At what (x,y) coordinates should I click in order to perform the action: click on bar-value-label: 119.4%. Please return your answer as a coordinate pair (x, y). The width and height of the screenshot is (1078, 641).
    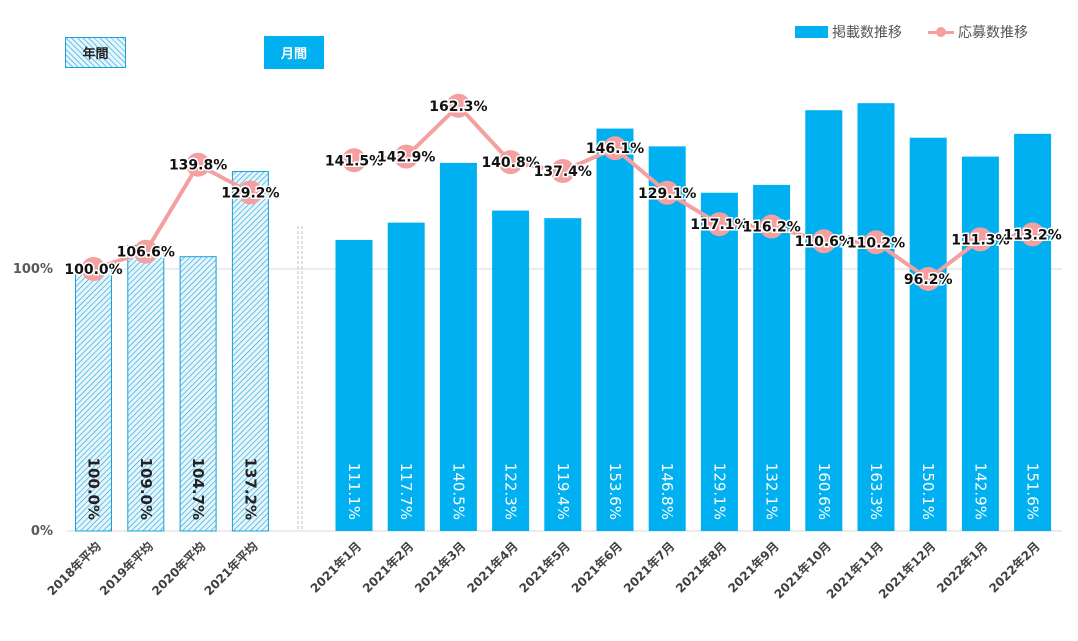
    Looking at the image, I should click on (563, 491).